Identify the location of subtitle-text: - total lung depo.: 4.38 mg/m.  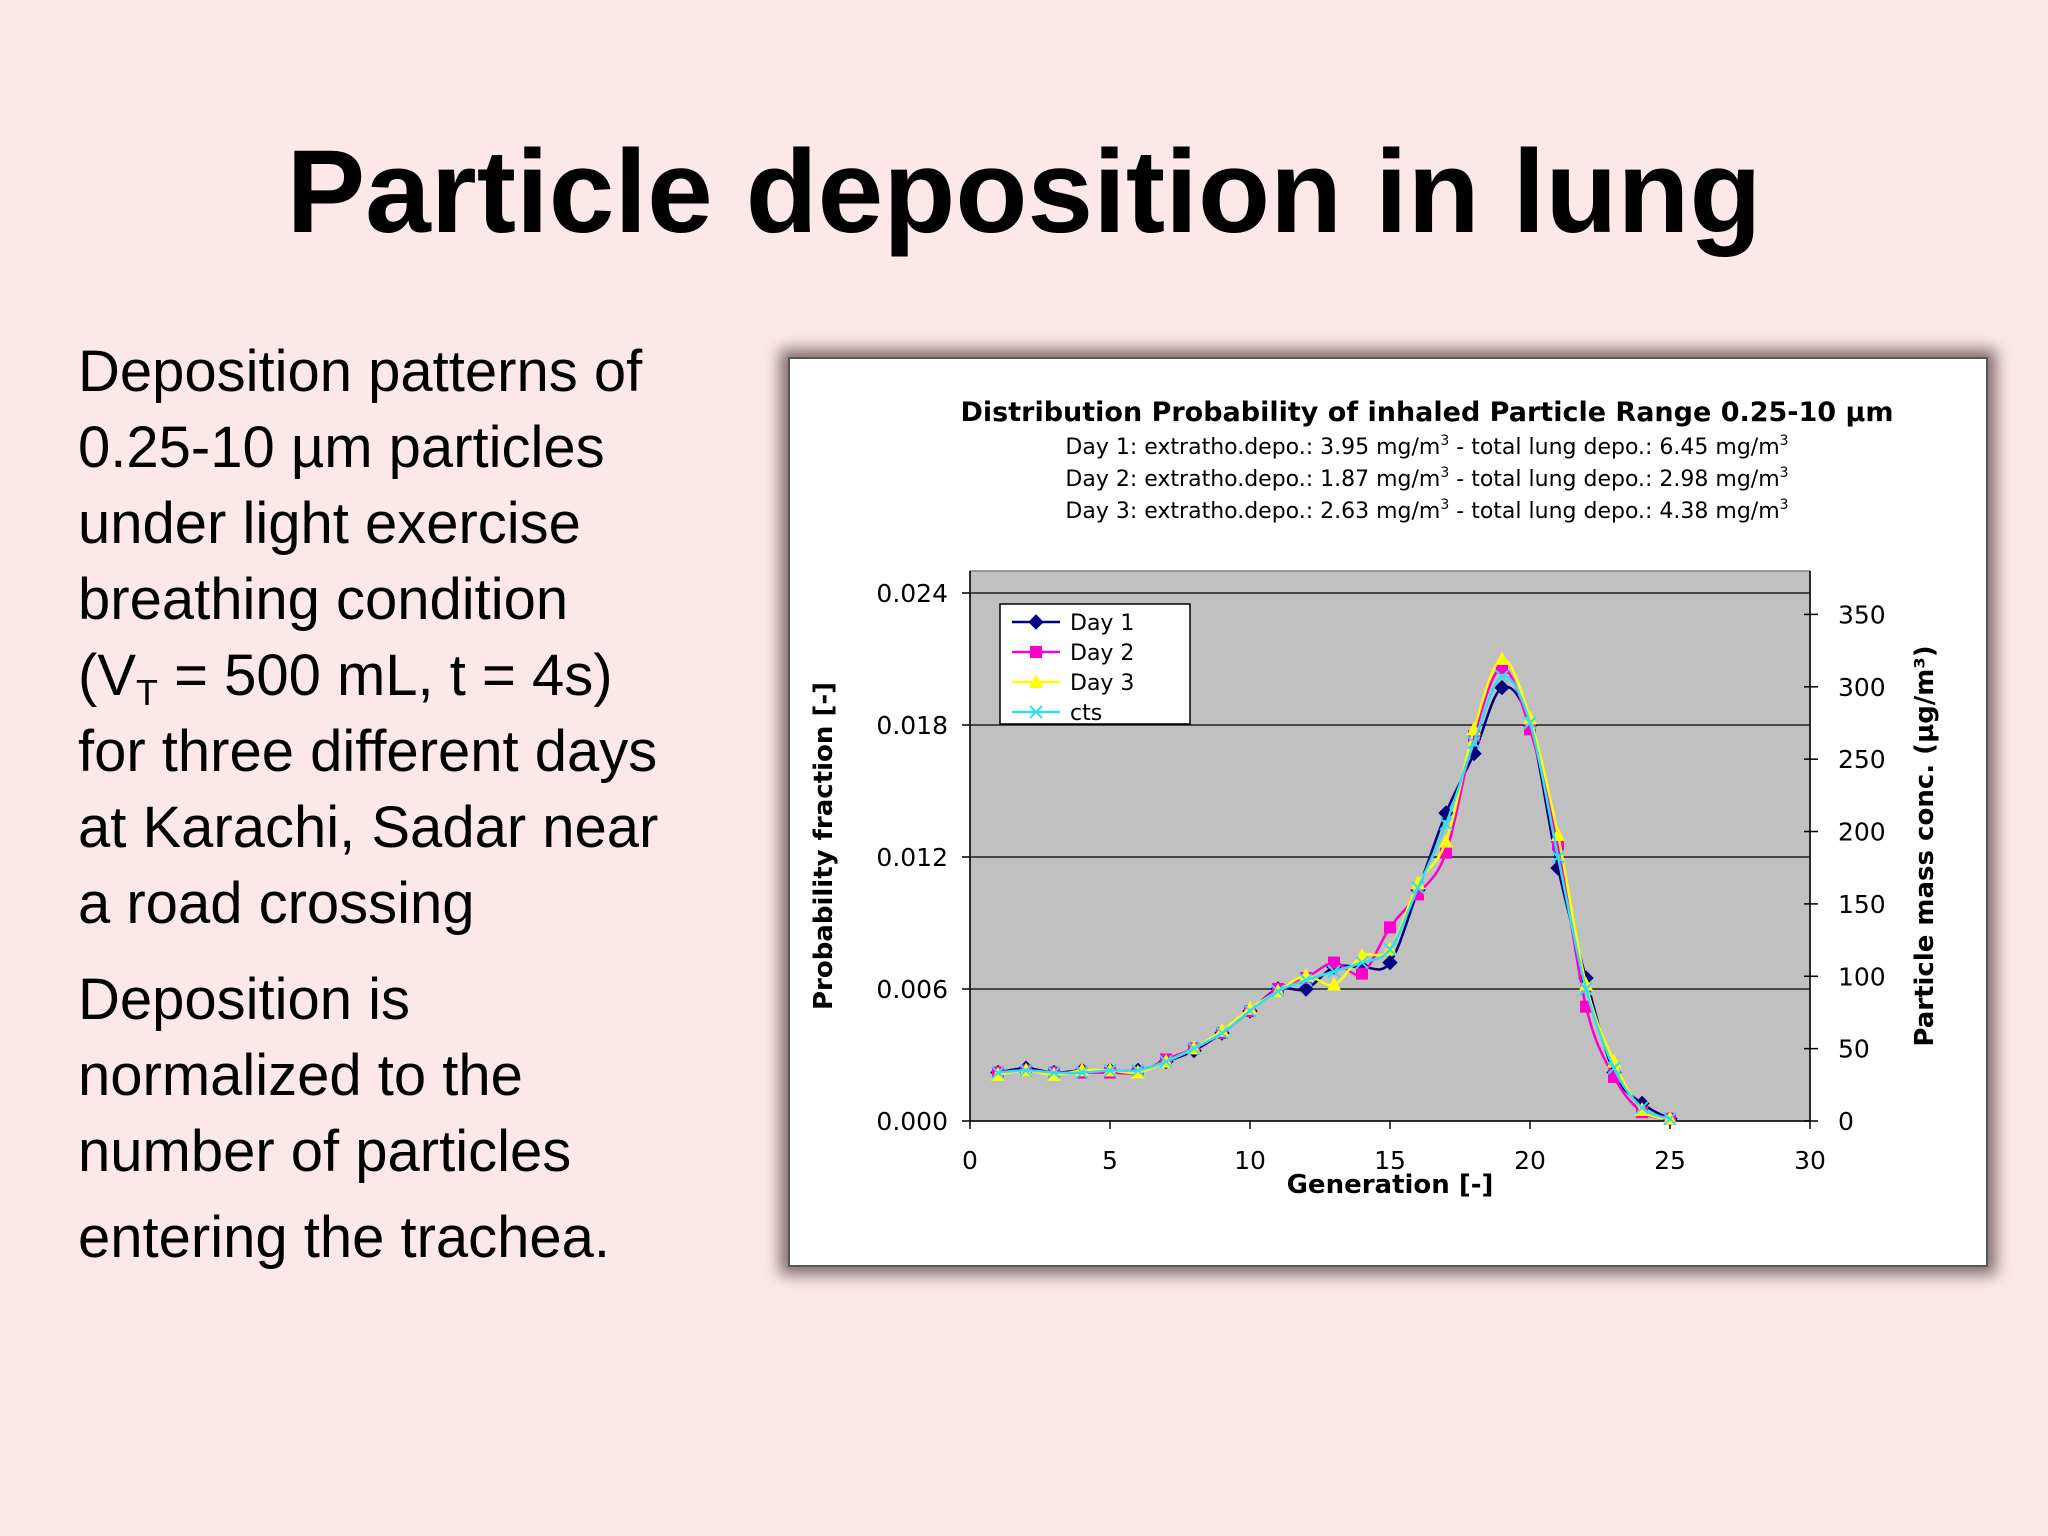
(1614, 511).